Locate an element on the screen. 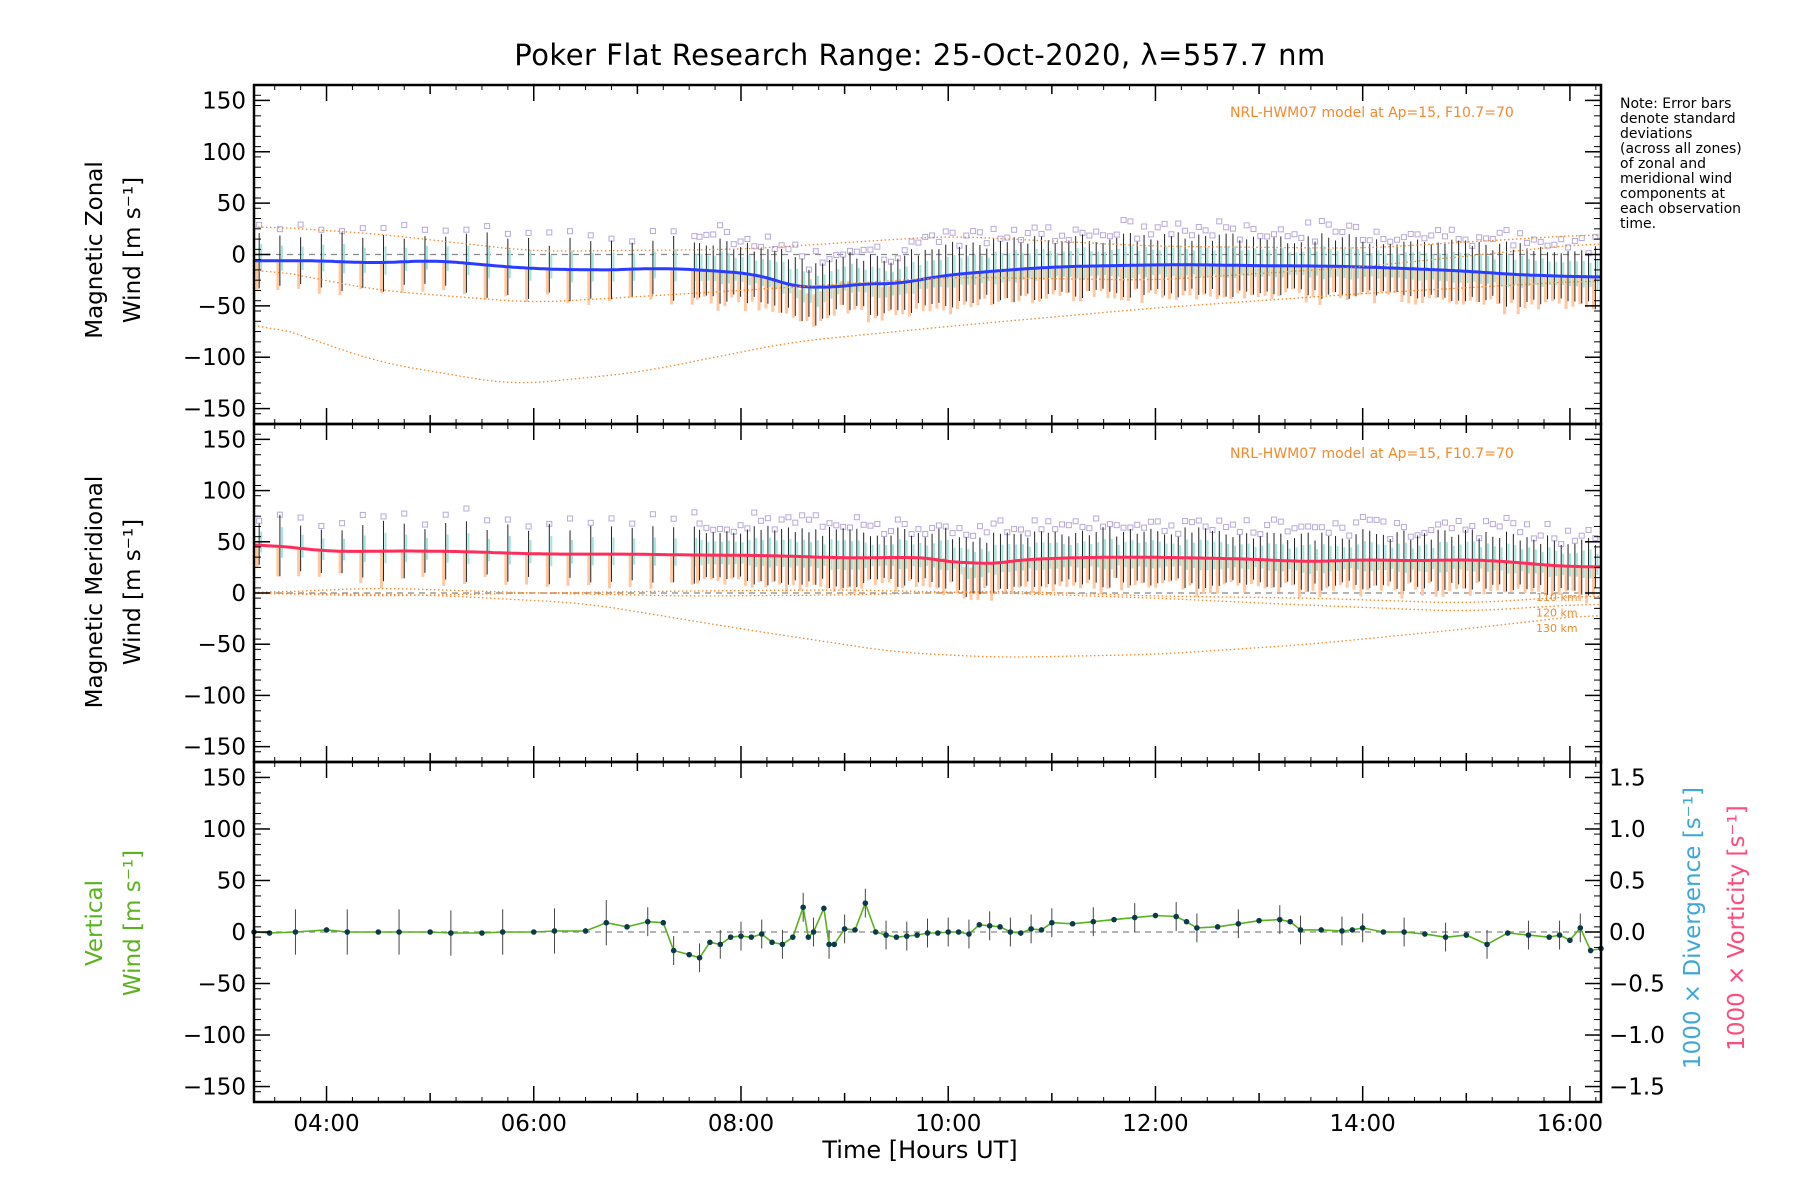 The width and height of the screenshot is (1800, 1200). x-tick-label: 10:00 is located at coordinates (948, 1124).